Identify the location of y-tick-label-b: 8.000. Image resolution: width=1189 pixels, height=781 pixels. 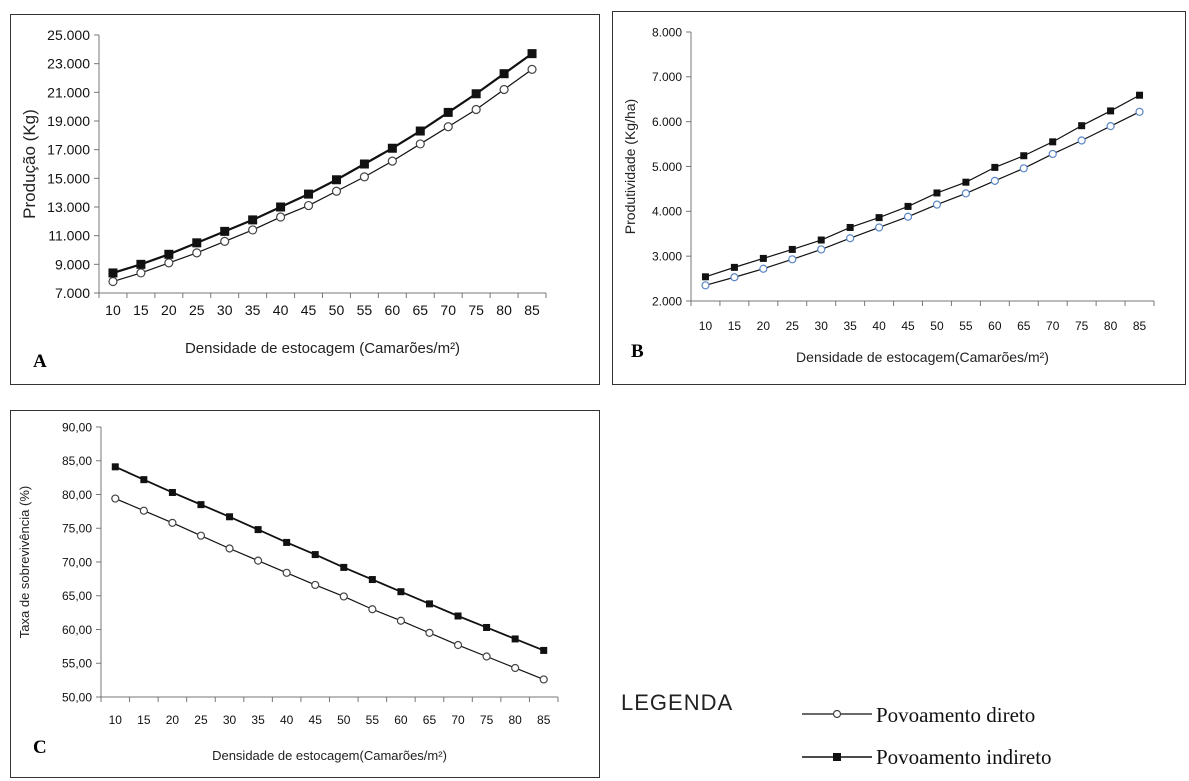
(667, 32).